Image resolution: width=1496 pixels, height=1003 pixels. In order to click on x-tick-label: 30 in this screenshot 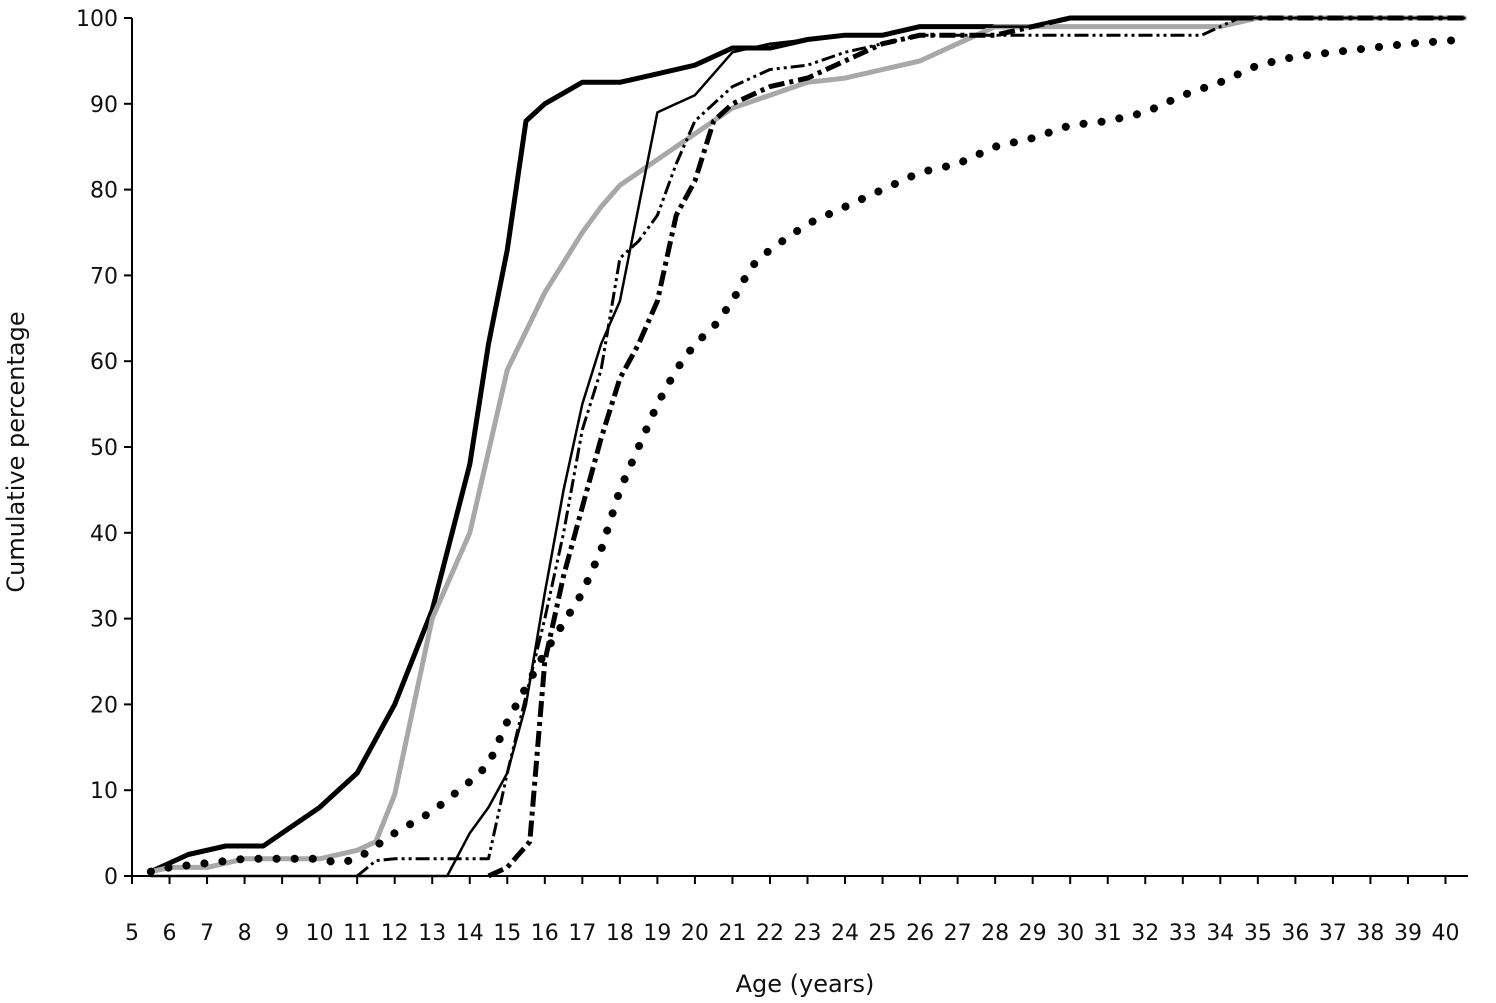, I will do `click(1070, 933)`.